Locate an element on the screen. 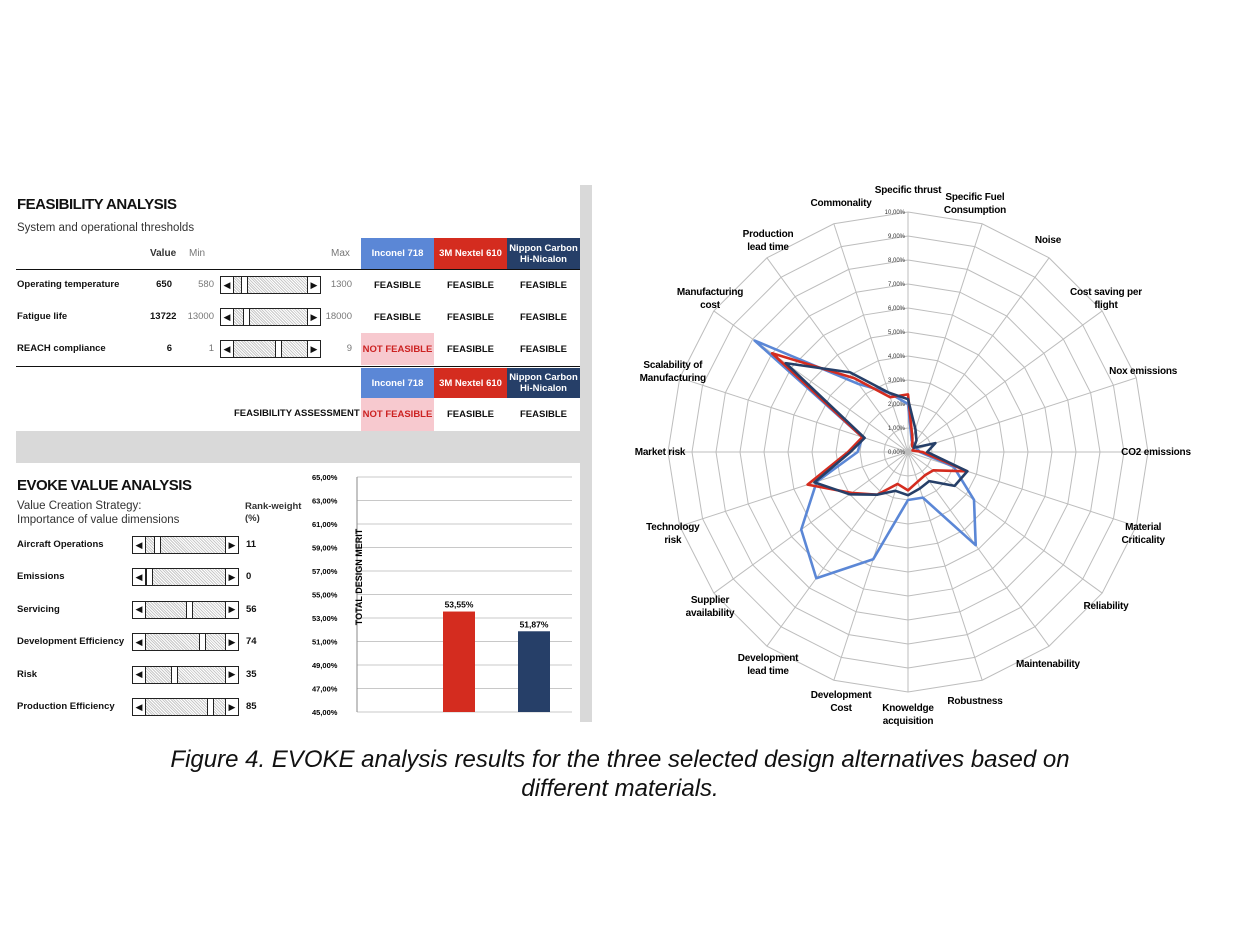 This screenshot has width=1250, height=938. row-value: 6 is located at coordinates (169, 348).